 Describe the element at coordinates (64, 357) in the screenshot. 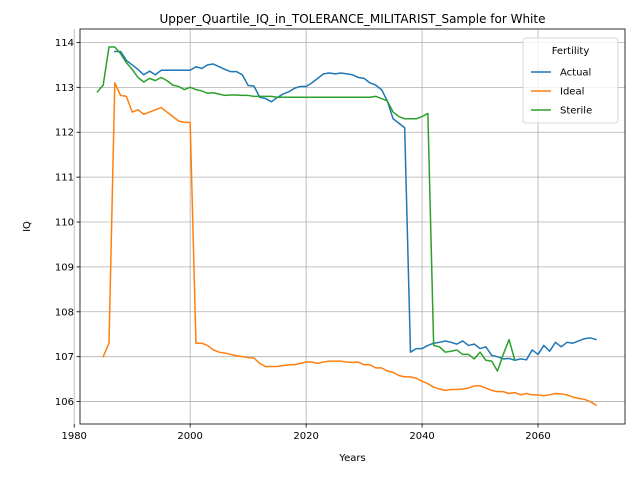

I see `y-tick-label: 107` at that location.